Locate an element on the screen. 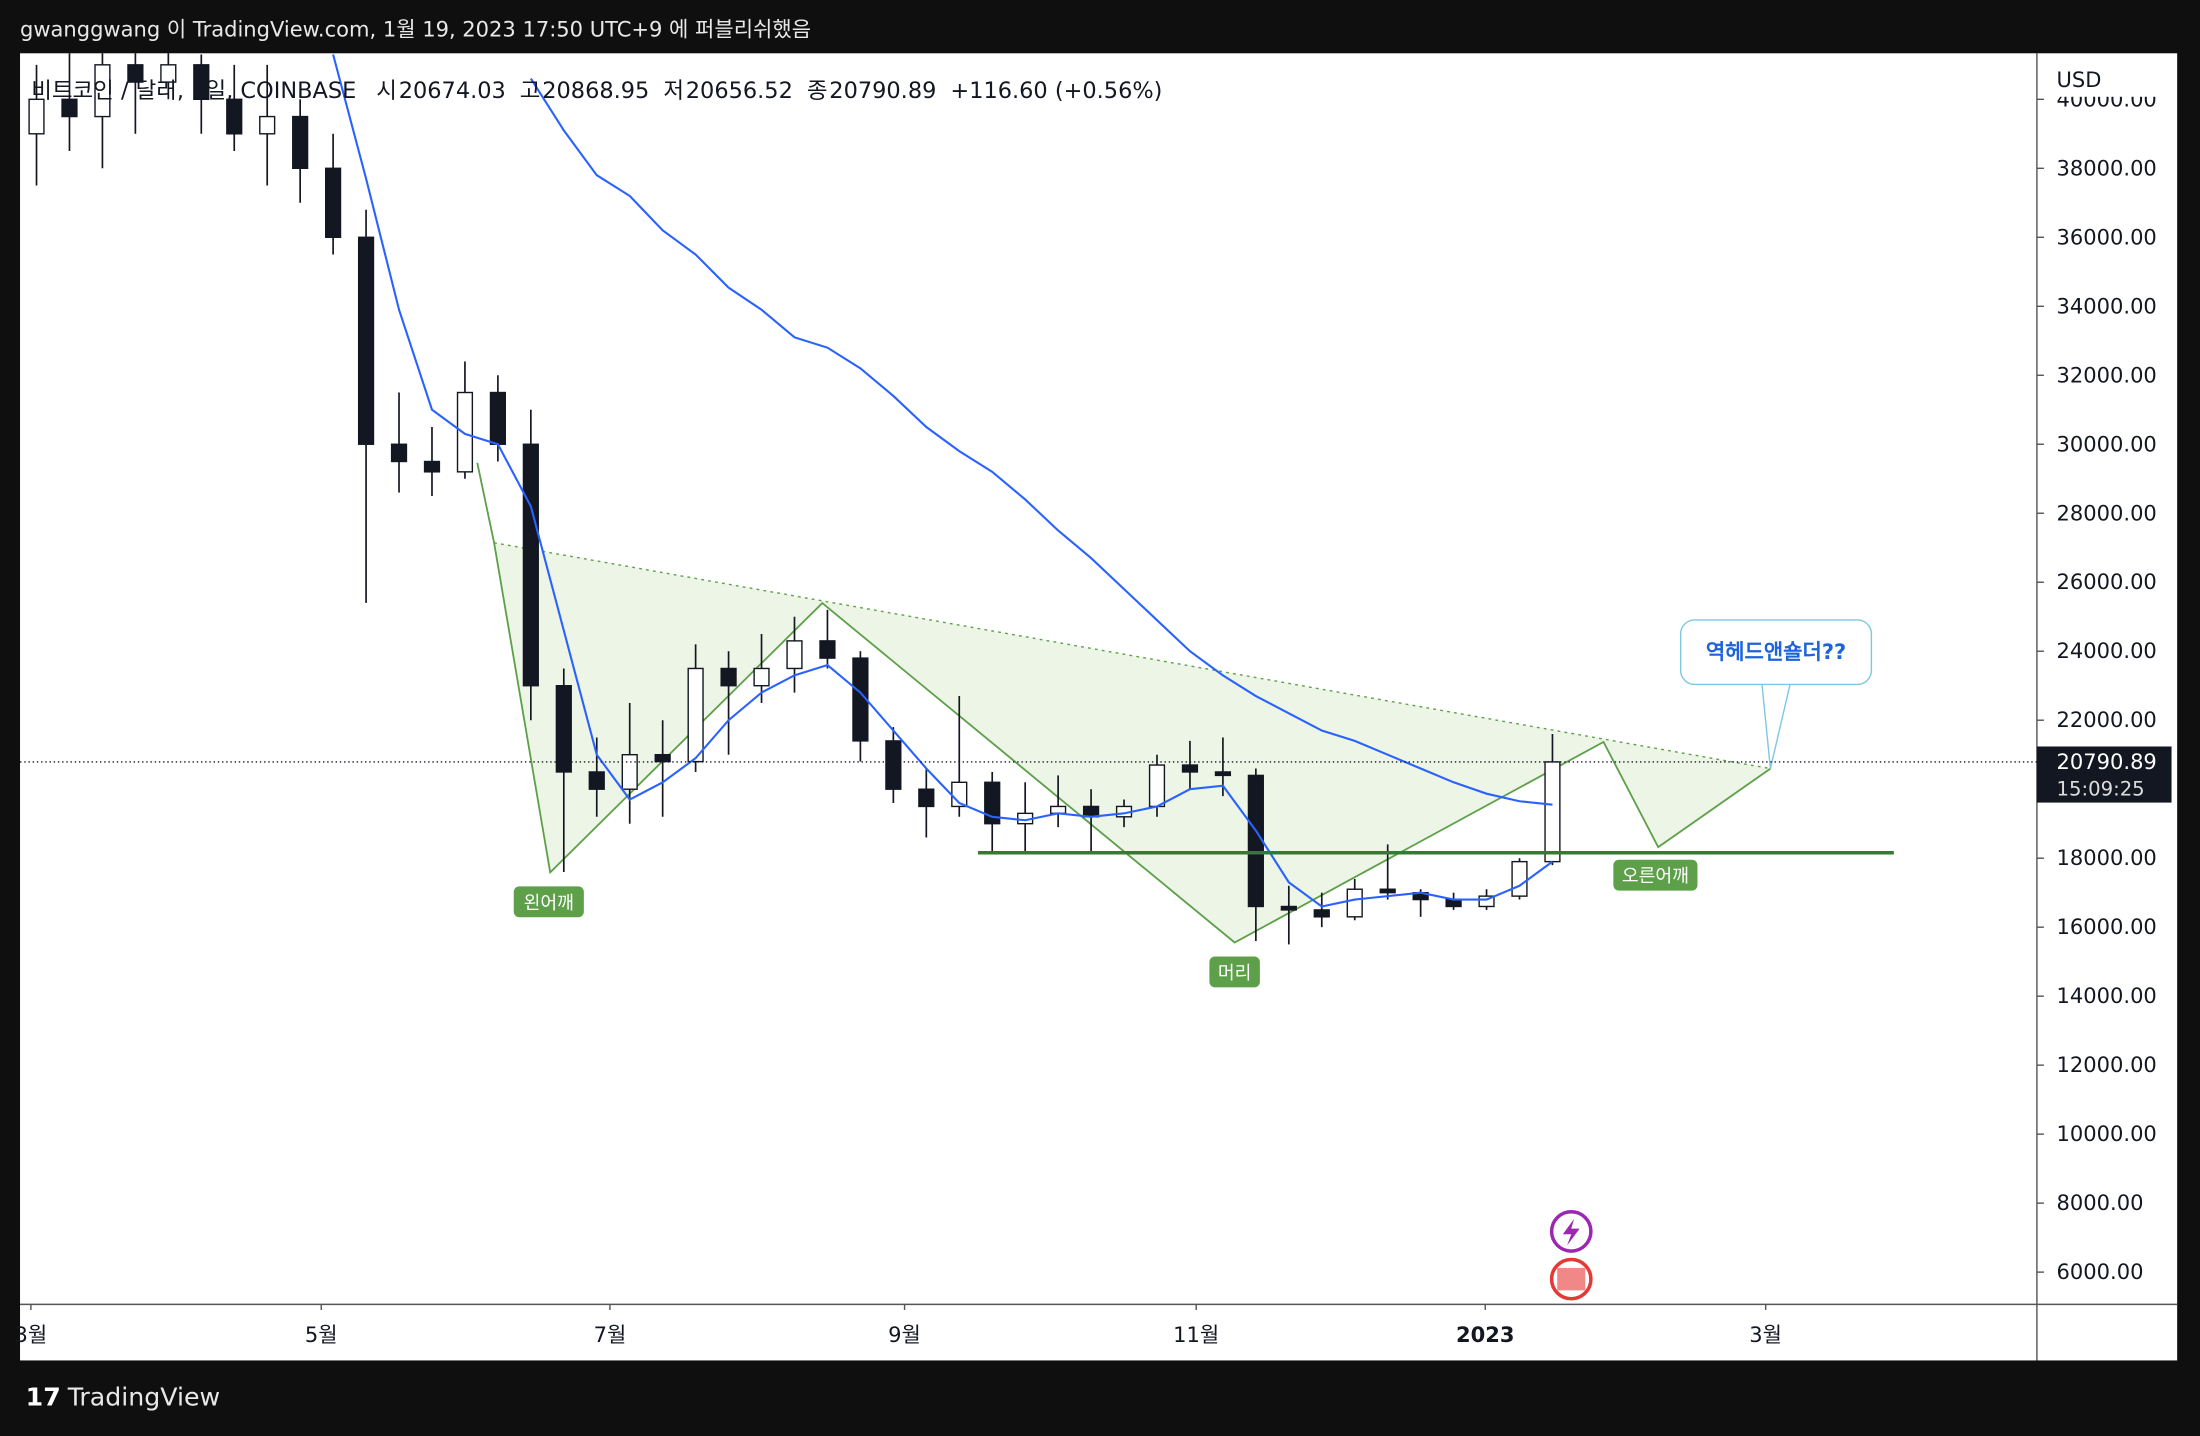 This screenshot has height=1436, width=2200. countdown: 15:09:25 is located at coordinates (2101, 789).